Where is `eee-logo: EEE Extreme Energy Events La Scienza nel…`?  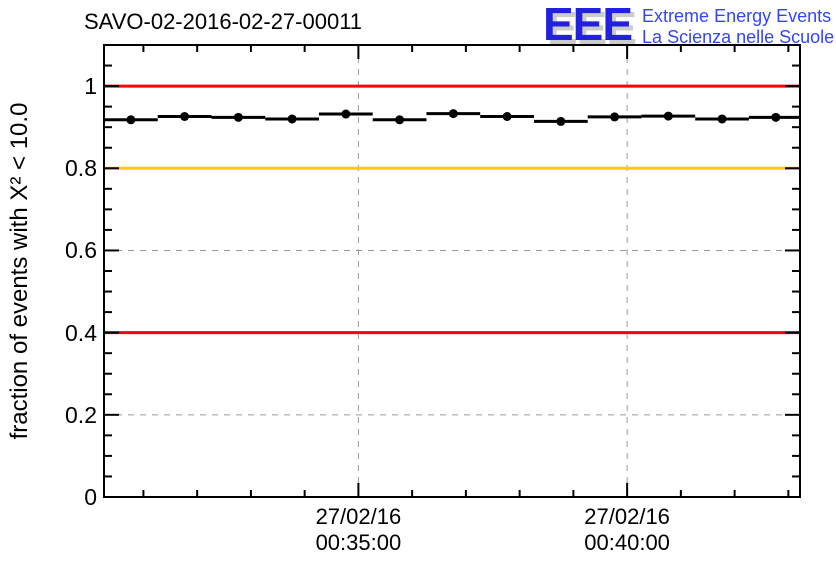 eee-logo: EEE Extreme Energy Events La Scienza nel… is located at coordinates (688, 25).